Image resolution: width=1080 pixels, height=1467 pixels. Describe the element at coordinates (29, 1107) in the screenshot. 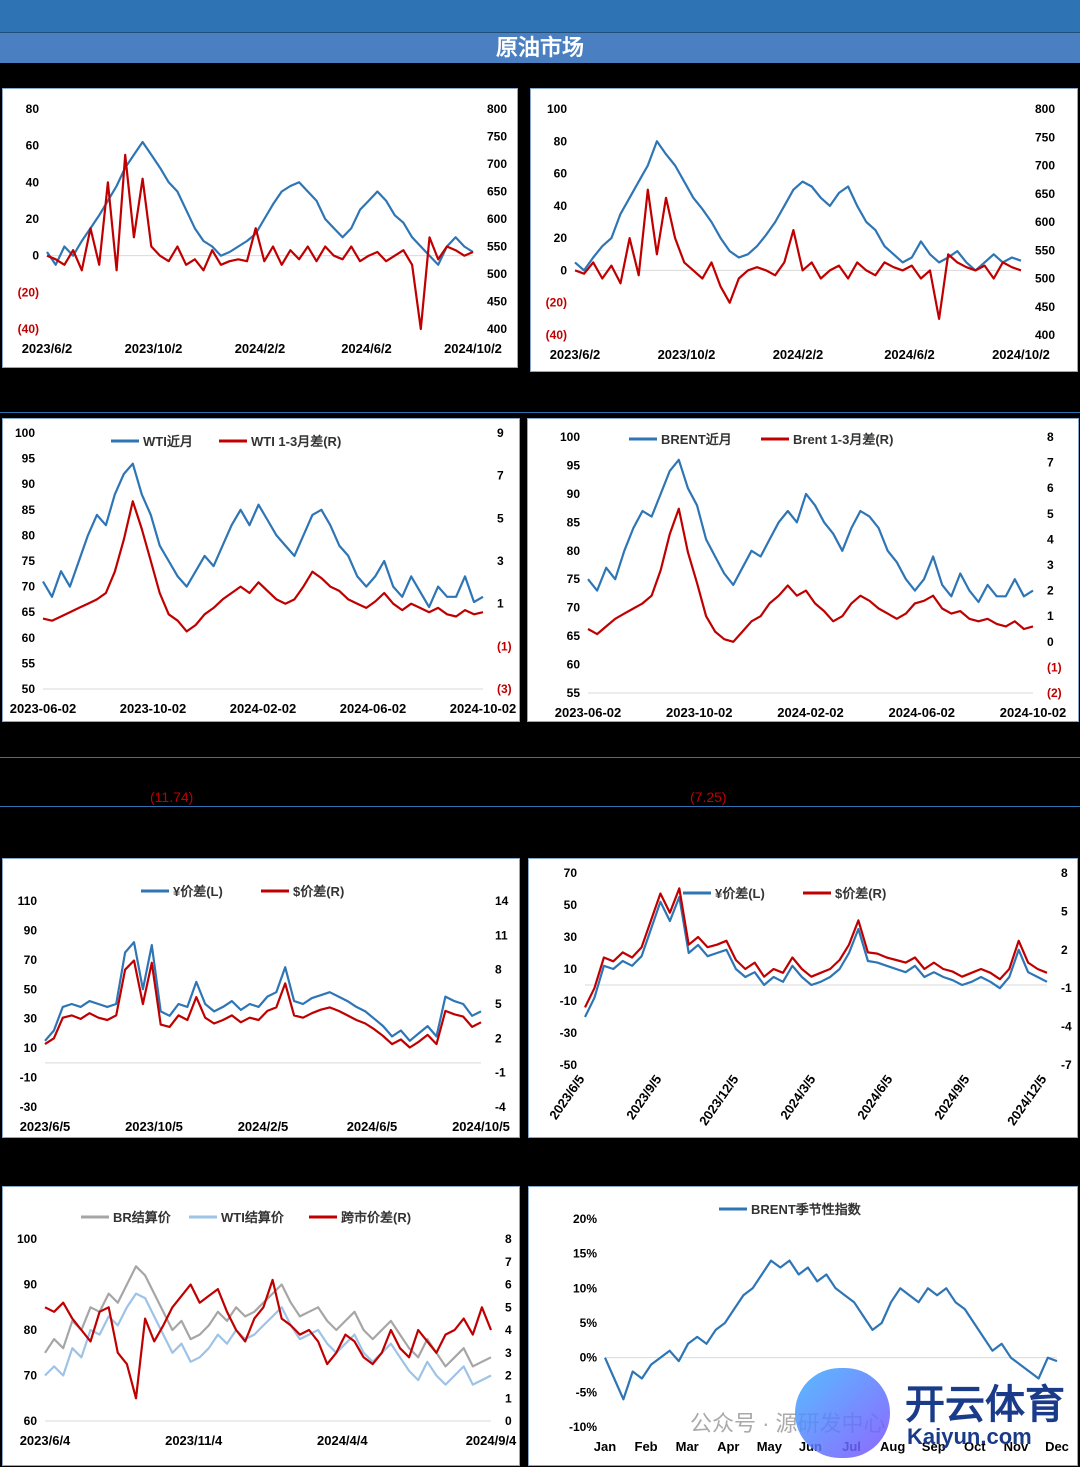

I see `y-left-tick: -30` at that location.